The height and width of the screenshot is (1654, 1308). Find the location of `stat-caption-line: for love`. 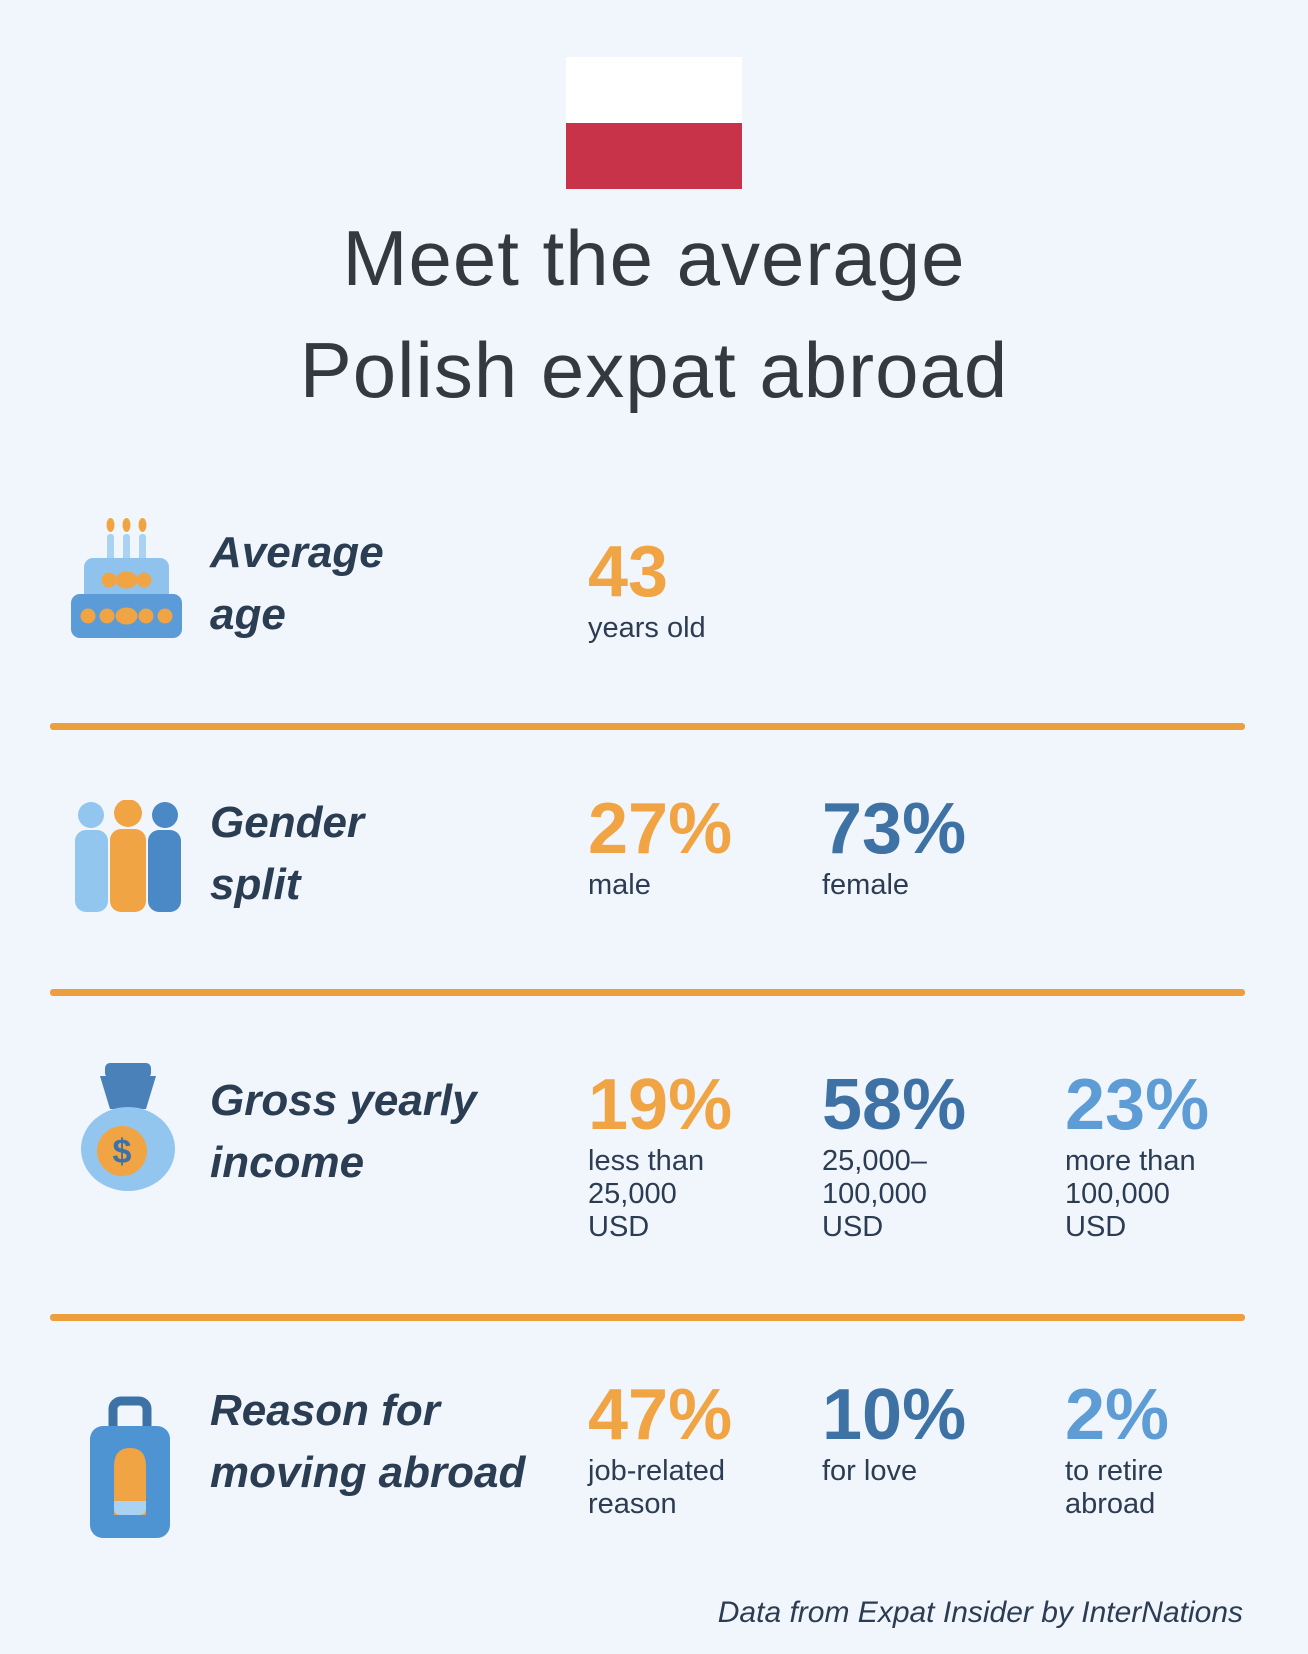

stat-caption-line: for love is located at coordinates (870, 1471).